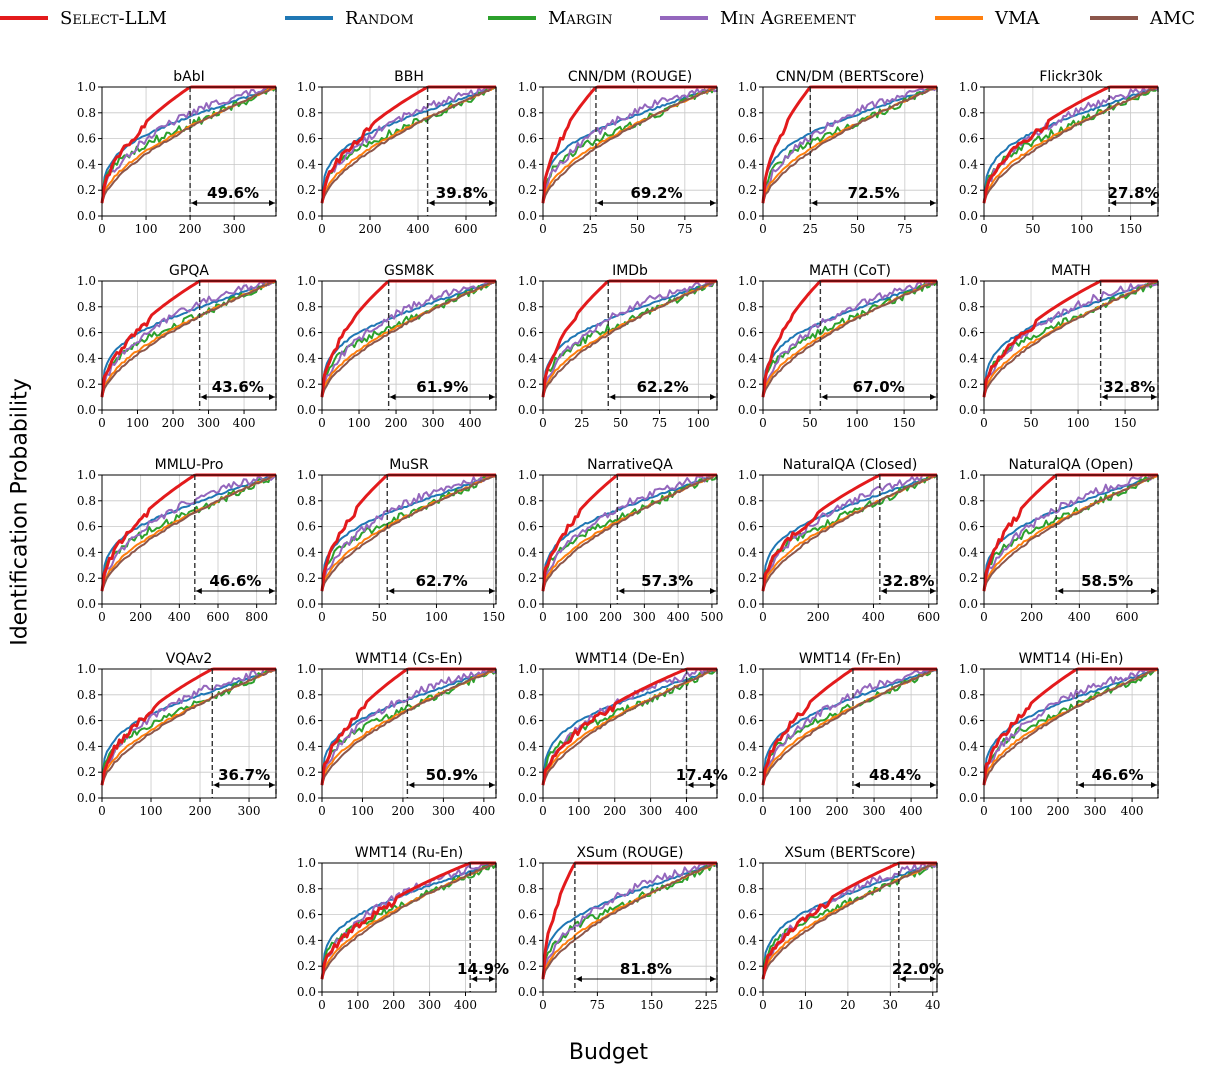 The height and width of the screenshot is (1070, 1217). Describe the element at coordinates (918, 969) in the screenshot. I see `savings-label: 22.0%` at that location.